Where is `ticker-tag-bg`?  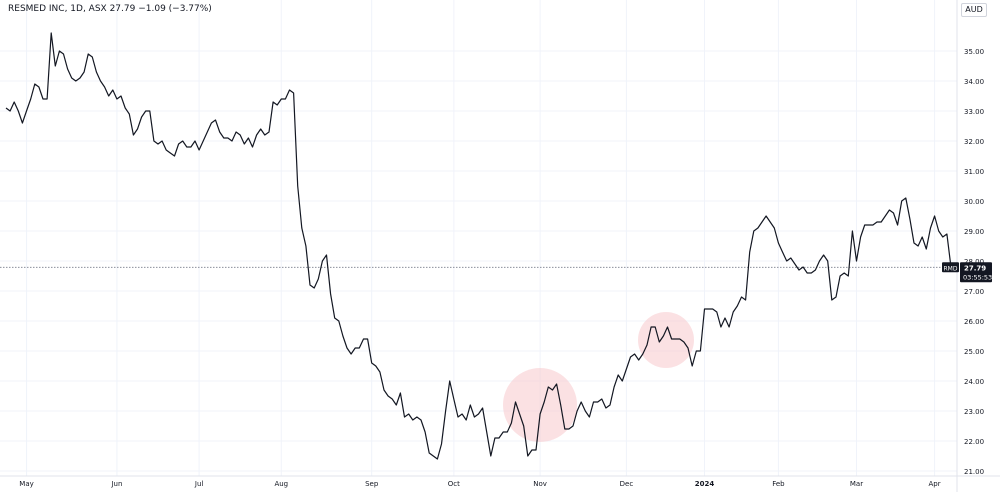 ticker-tag-bg is located at coordinates (950, 267).